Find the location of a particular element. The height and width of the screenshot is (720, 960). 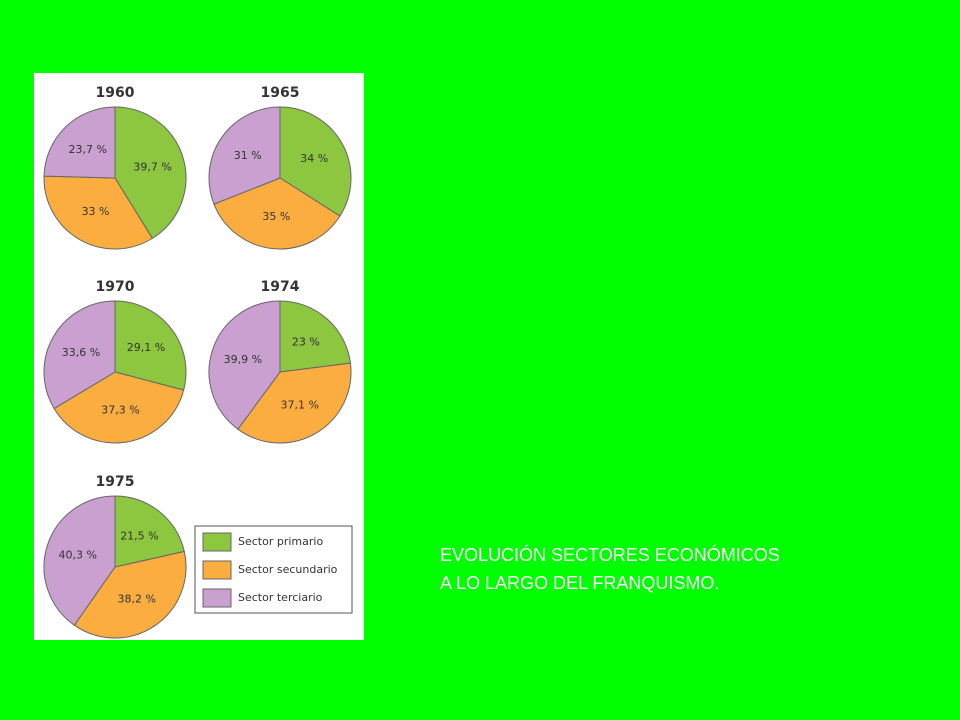

slice-label: 21,5 % is located at coordinates (139, 536).